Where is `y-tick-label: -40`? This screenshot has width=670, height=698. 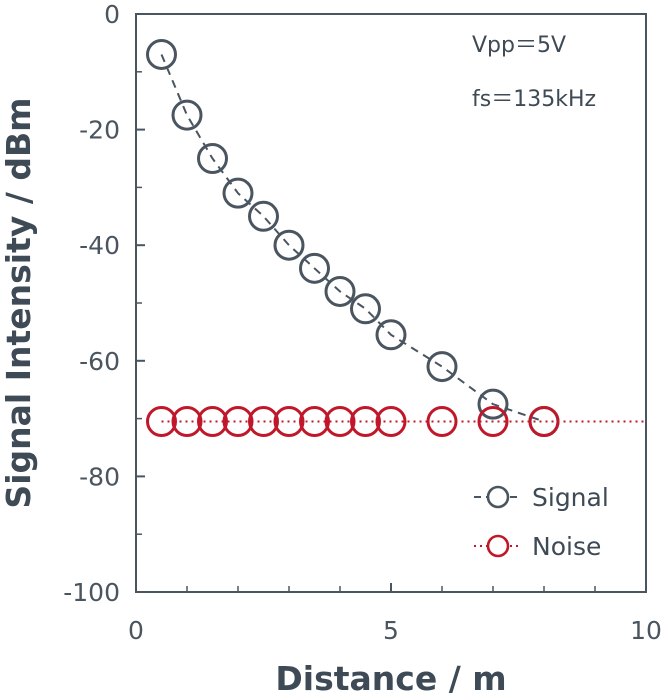
y-tick-label: -40 is located at coordinates (99, 245).